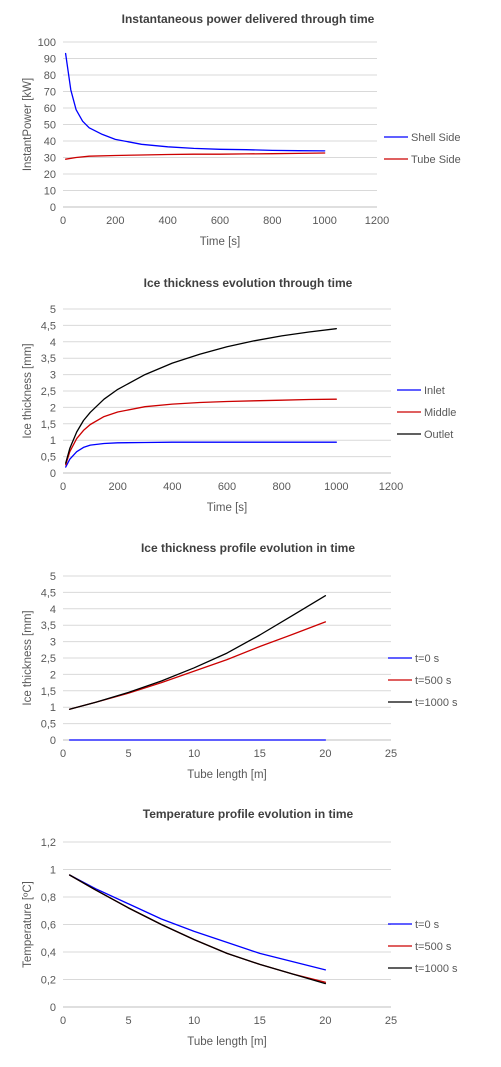 The width and height of the screenshot is (501, 1067). Describe the element at coordinates (220, 221) in the screenshot. I see `x-tick-label: 600` at that location.